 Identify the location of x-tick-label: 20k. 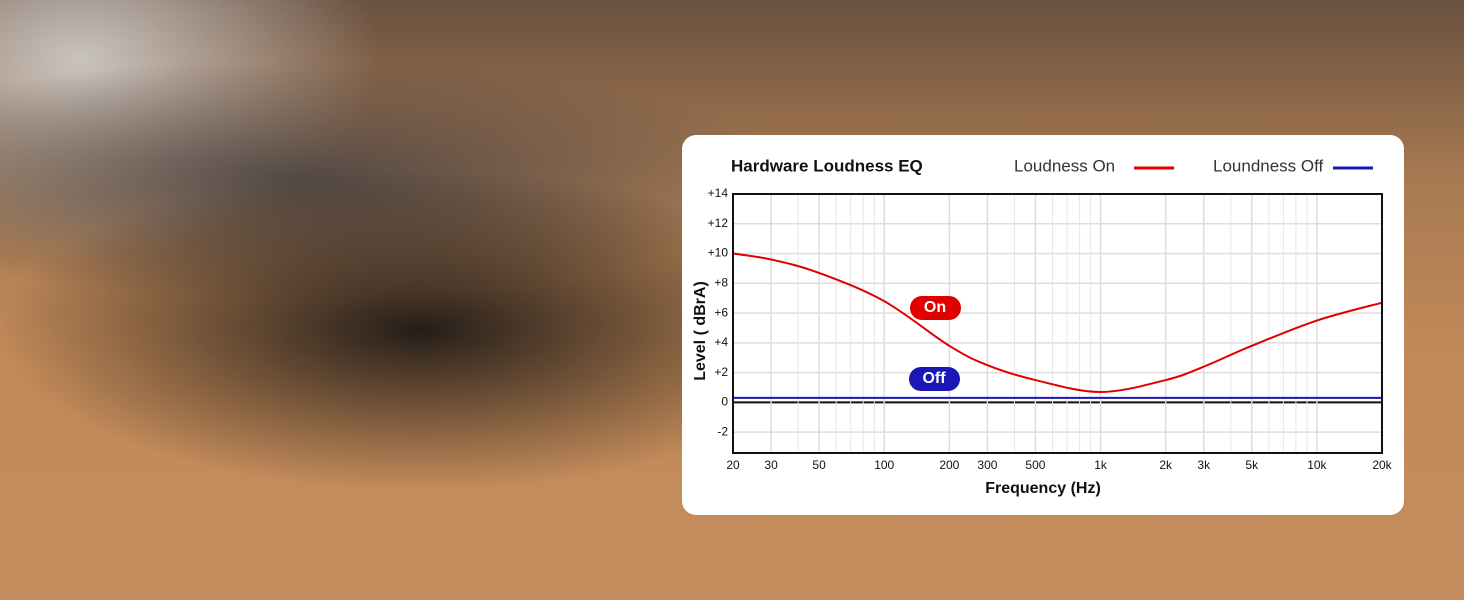
(1382, 465).